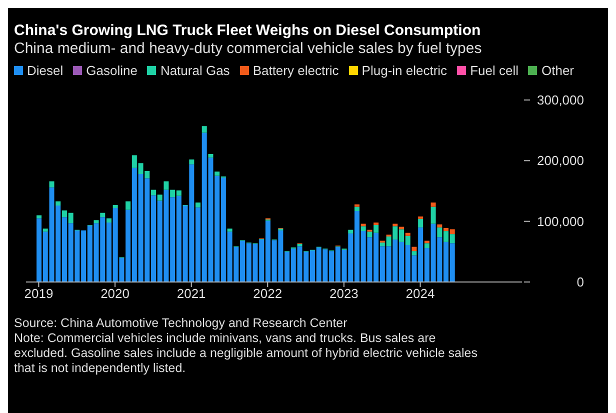 The image size is (616, 413). I want to click on x-tick-label: 2024, so click(420, 294).